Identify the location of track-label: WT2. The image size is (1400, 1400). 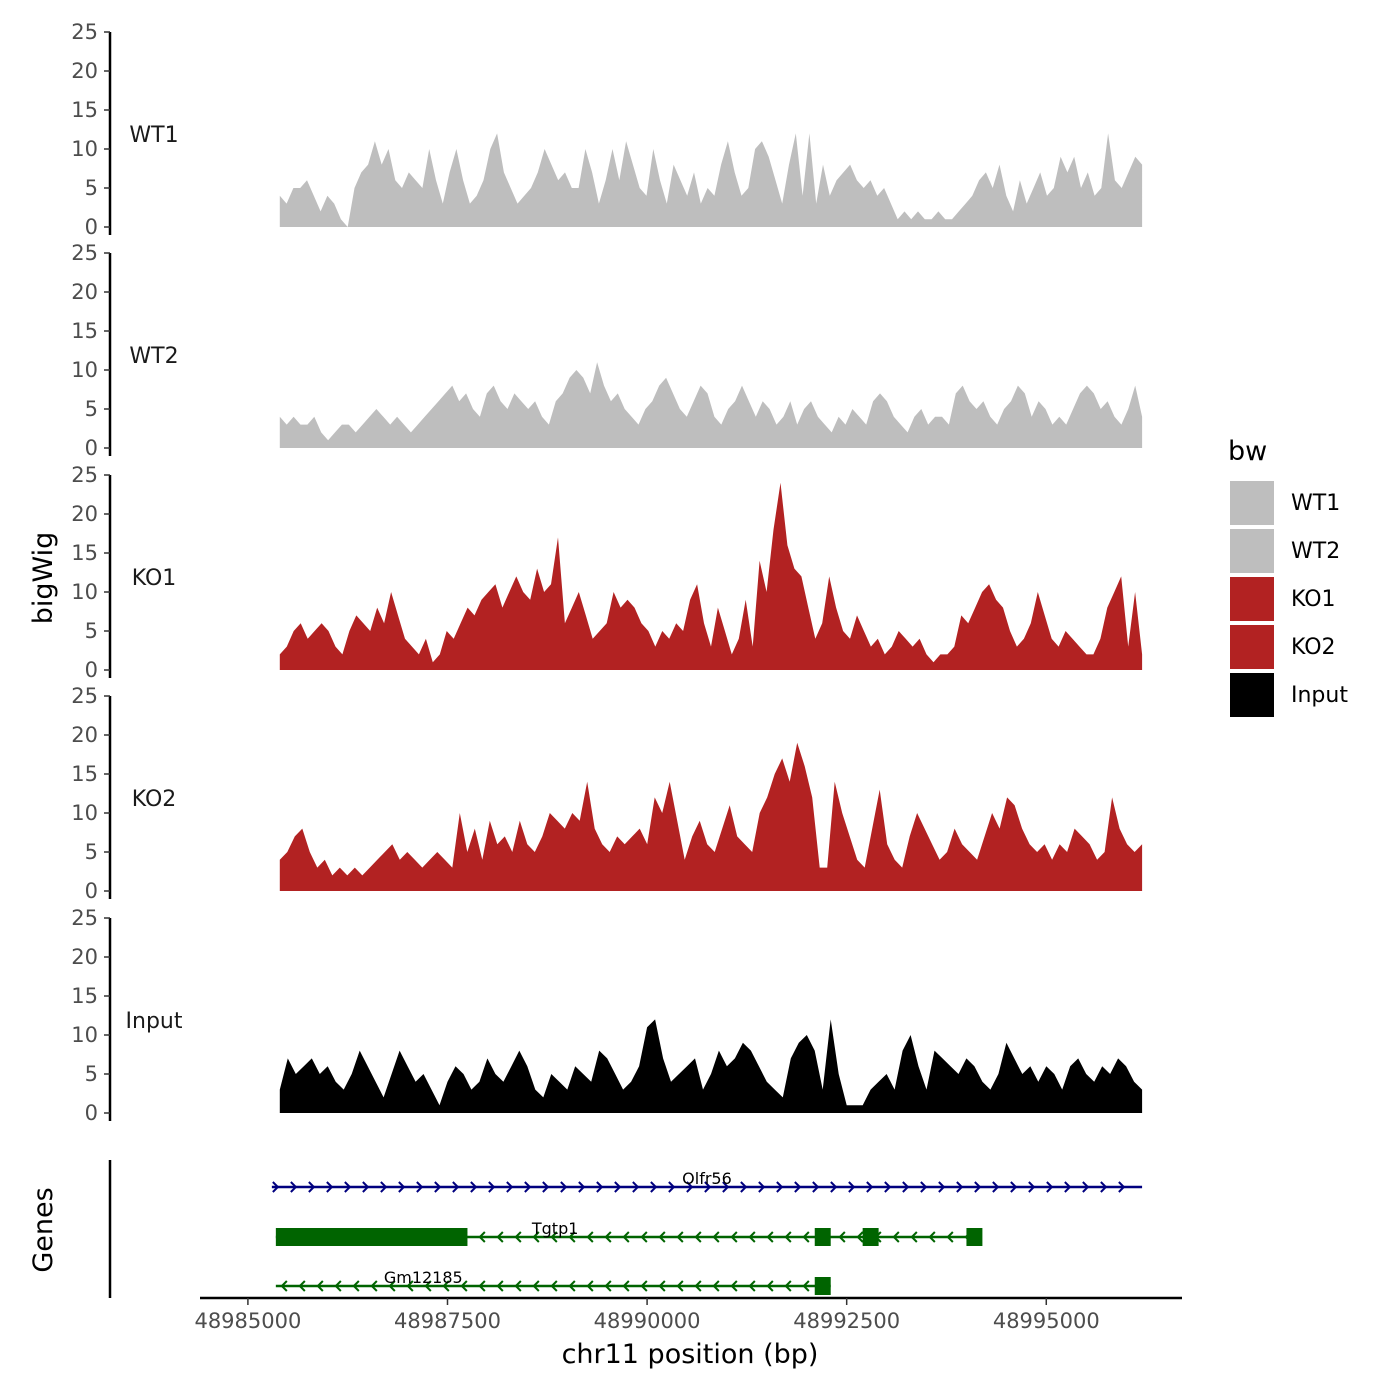
(153, 356).